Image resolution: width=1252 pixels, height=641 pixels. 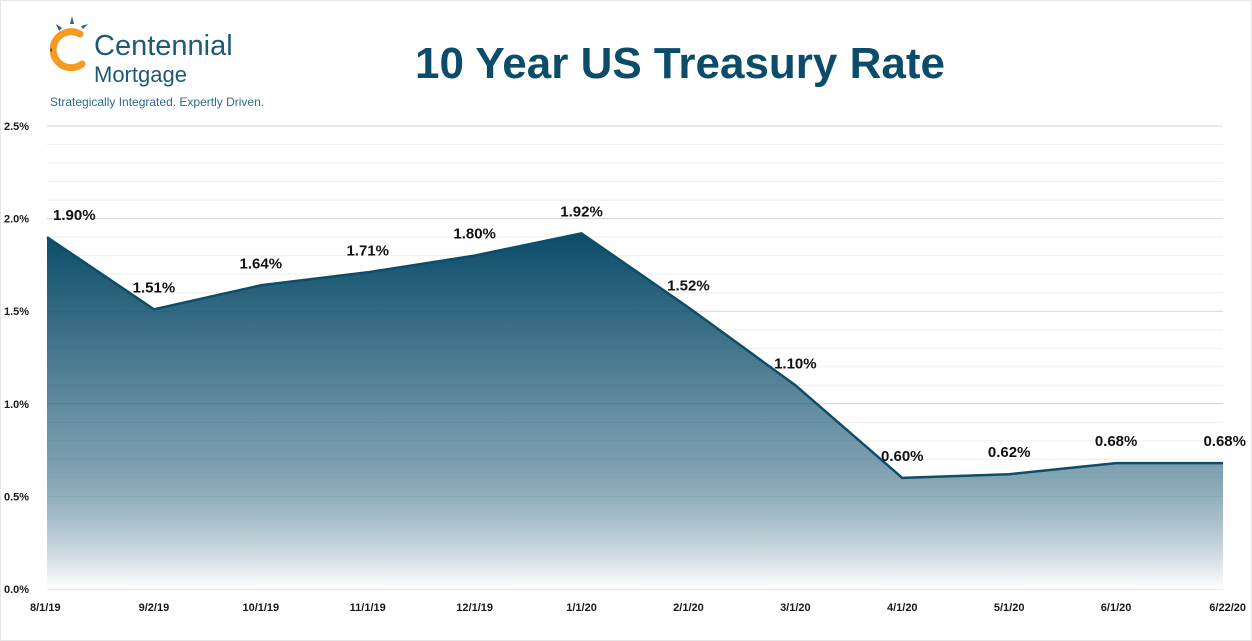 I want to click on data-label: 1.52%, so click(x=688, y=285).